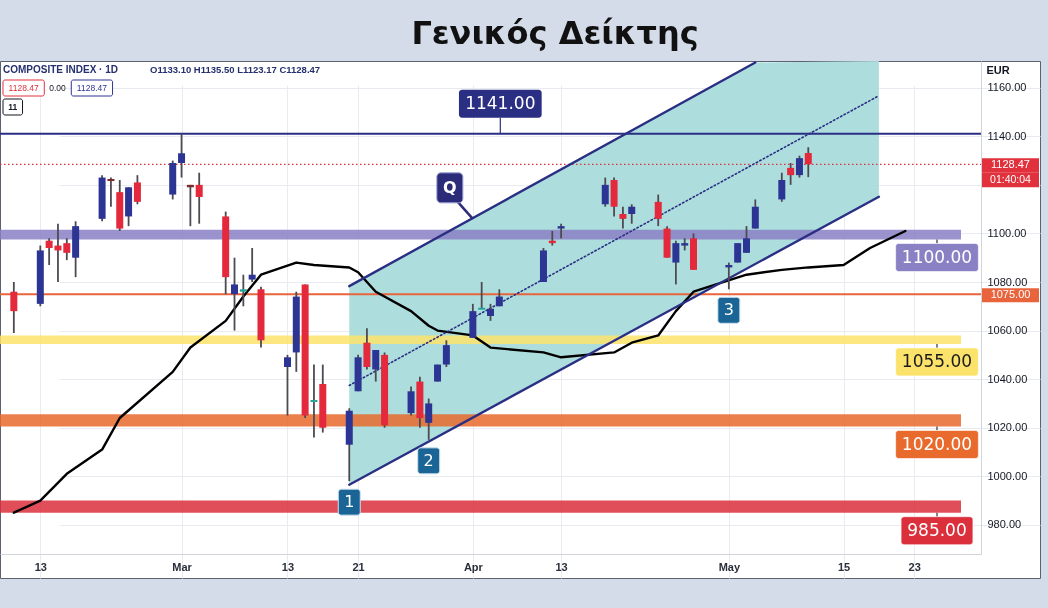 The height and width of the screenshot is (608, 1048). What do you see at coordinates (1007, 330) in the screenshot?
I see `y-tick-label: 1060.00` at bounding box center [1007, 330].